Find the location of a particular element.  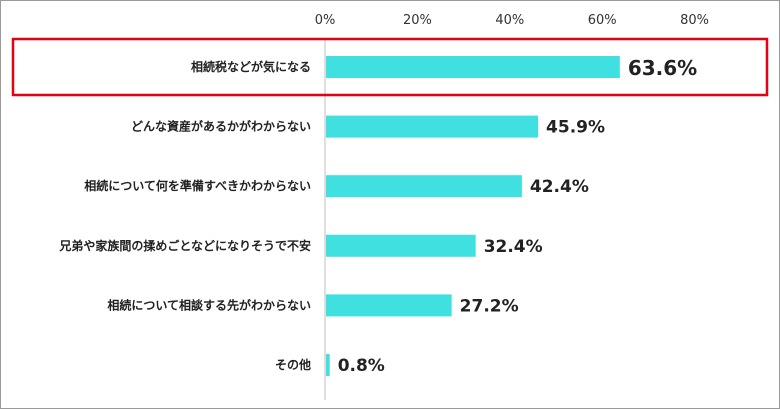

category-label: 相続税などが気になる is located at coordinates (251, 66).